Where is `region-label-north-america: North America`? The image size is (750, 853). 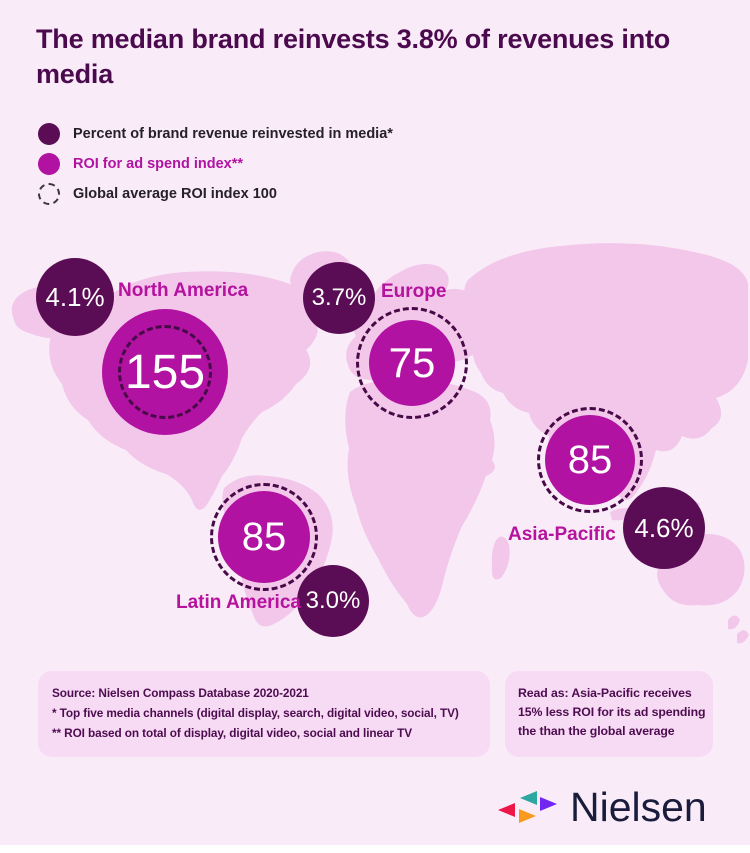 region-label-north-america: North America is located at coordinates (183, 290).